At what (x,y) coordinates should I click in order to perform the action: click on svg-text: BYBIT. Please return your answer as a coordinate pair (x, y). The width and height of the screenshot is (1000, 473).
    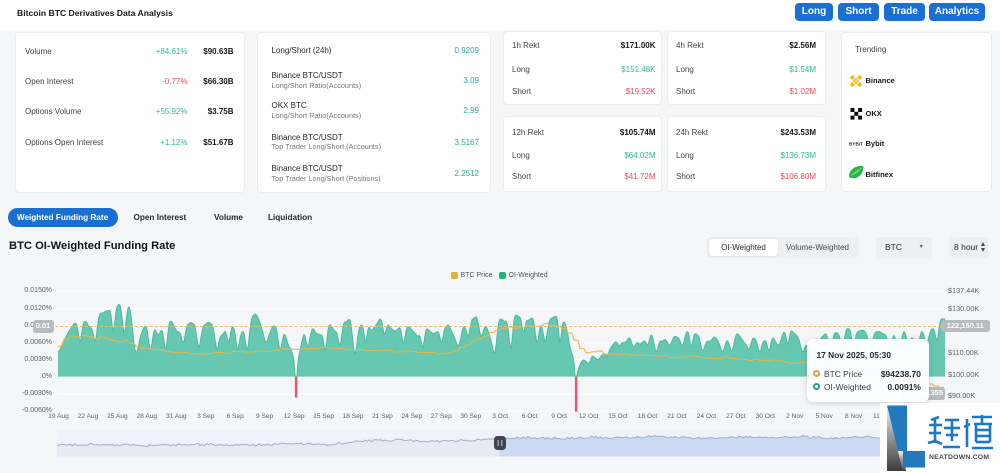
    Looking at the image, I should click on (856, 144).